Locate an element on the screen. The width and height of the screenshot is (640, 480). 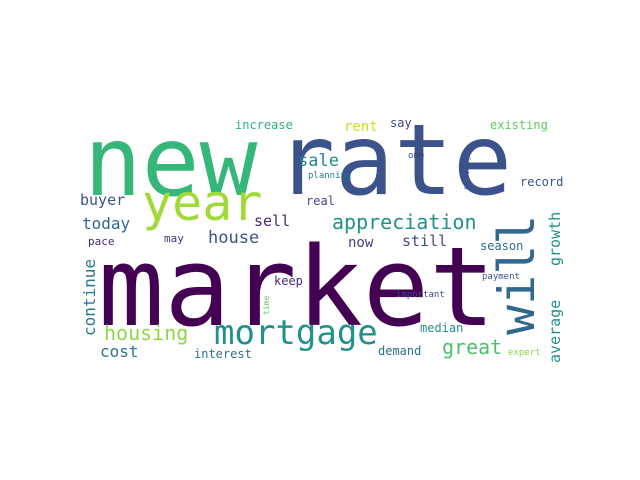
word-still: still is located at coordinates (425, 241).